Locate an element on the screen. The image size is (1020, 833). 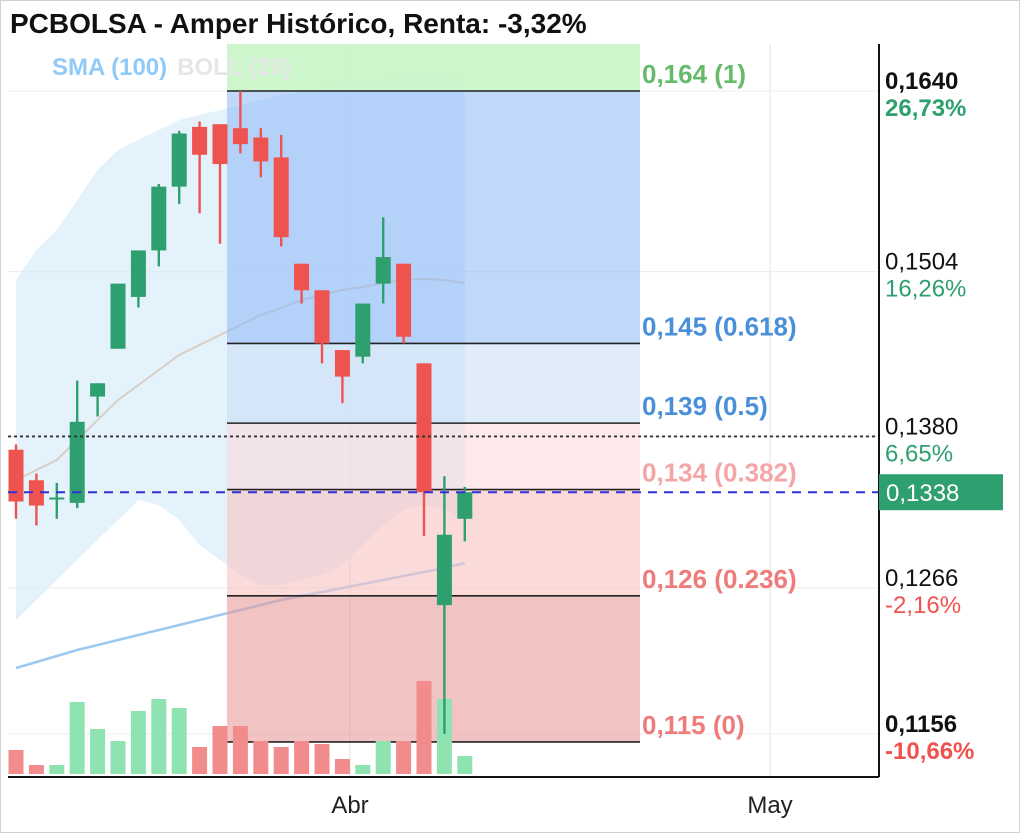
y-axis-price-label: 0,1504 is located at coordinates (921, 262).